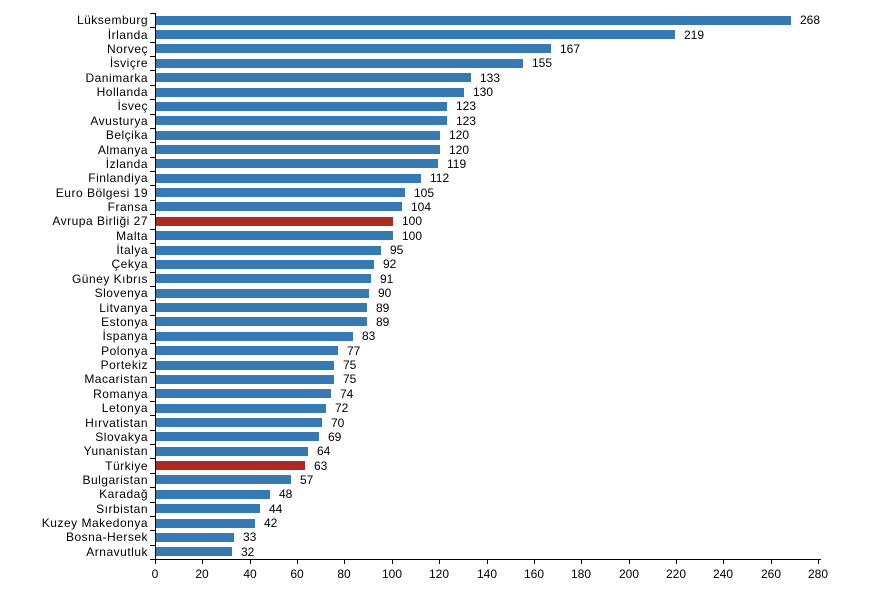 The height and width of the screenshot is (597, 880). Describe the element at coordinates (155, 286) in the screenshot. I see `y-axis` at that location.